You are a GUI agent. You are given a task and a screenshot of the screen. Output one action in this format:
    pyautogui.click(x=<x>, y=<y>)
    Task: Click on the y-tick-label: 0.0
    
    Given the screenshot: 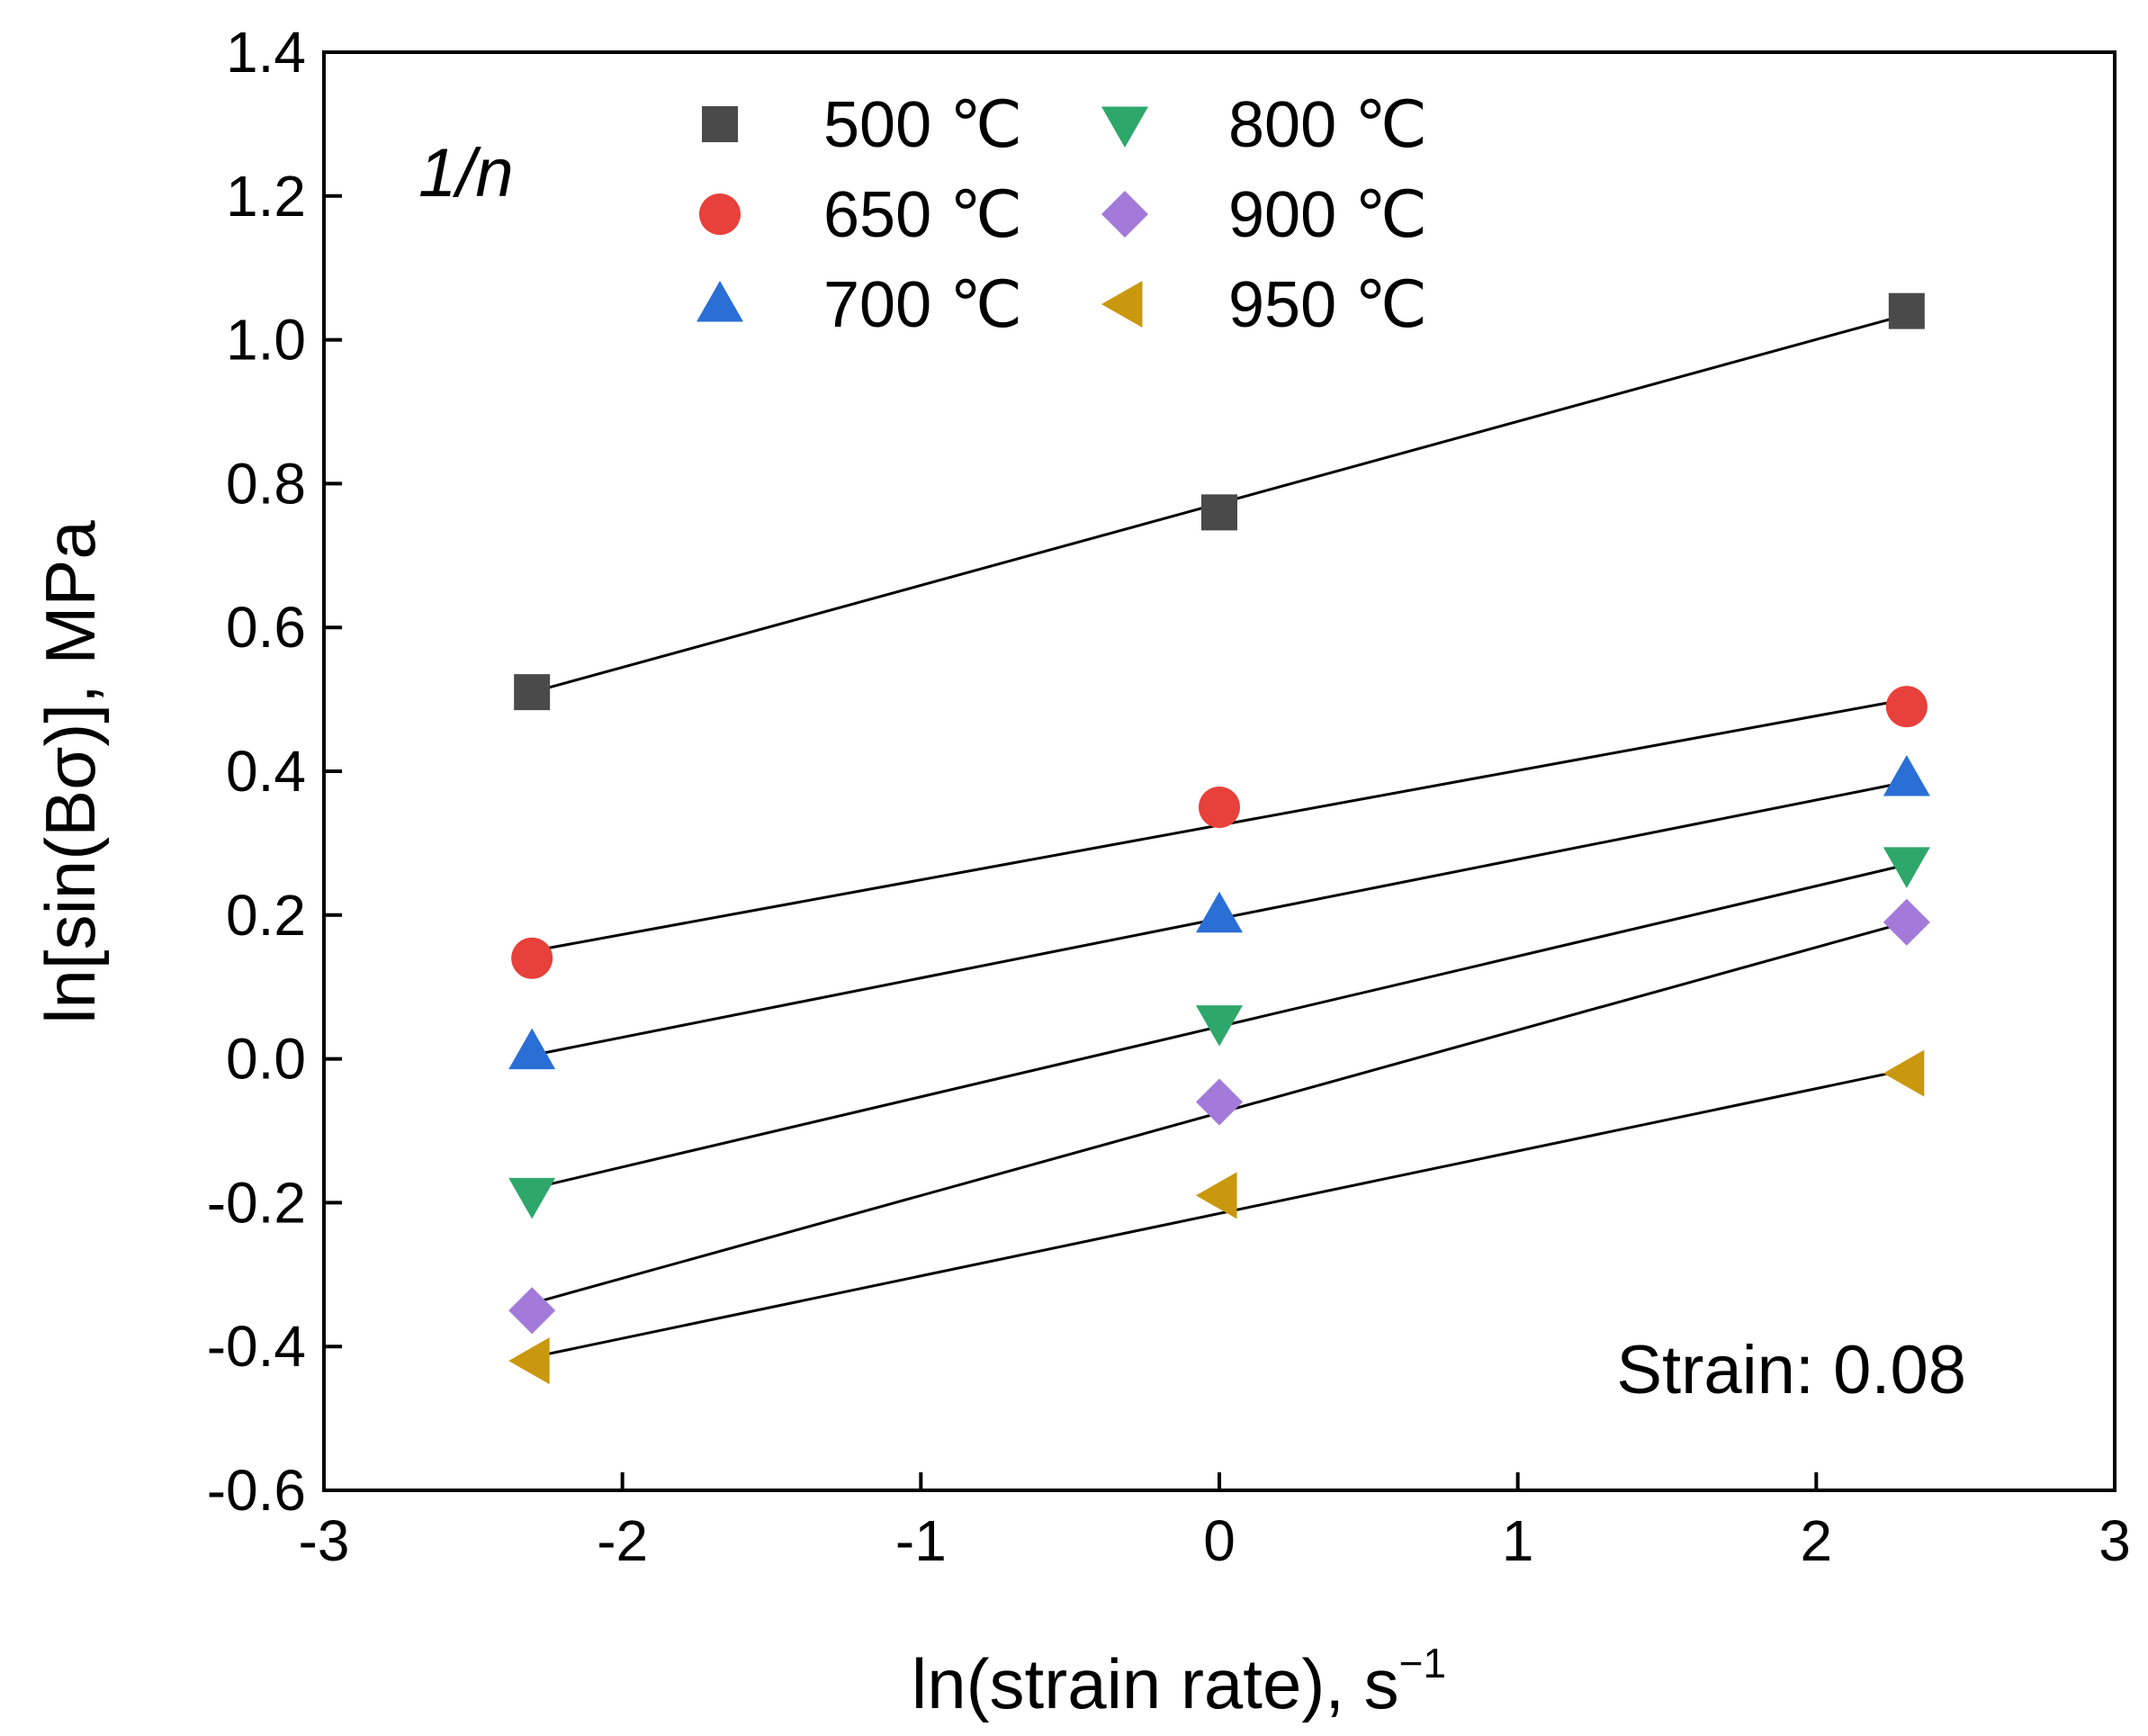 What is the action you would take?
    pyautogui.click(x=266, y=1059)
    